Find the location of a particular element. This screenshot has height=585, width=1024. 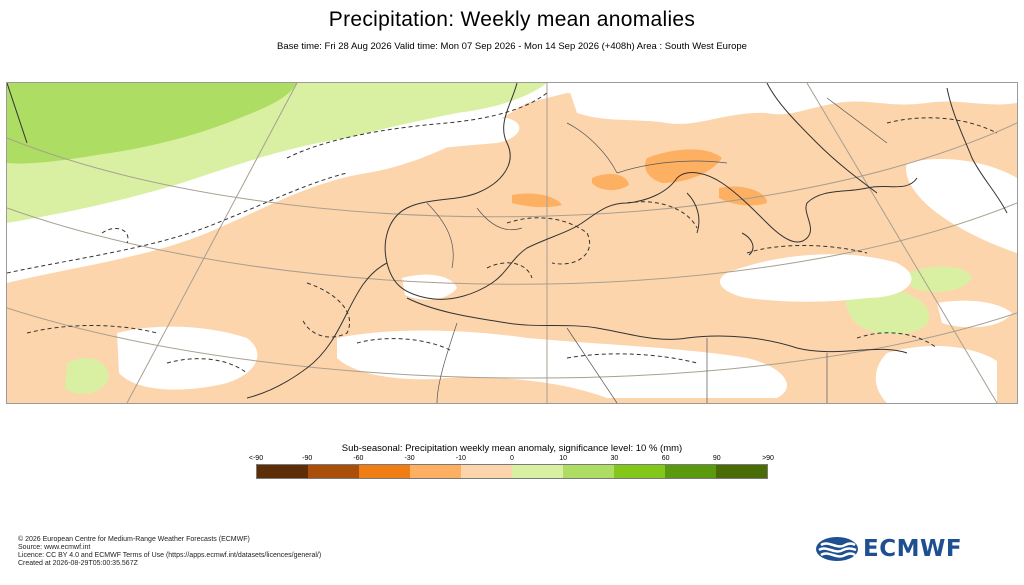

legend-color-bar is located at coordinates (512, 471).